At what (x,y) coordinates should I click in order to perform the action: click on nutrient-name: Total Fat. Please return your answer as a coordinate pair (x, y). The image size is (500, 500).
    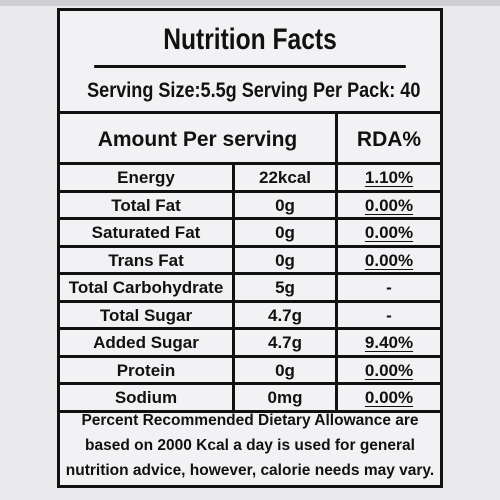
    Looking at the image, I should click on (147, 204).